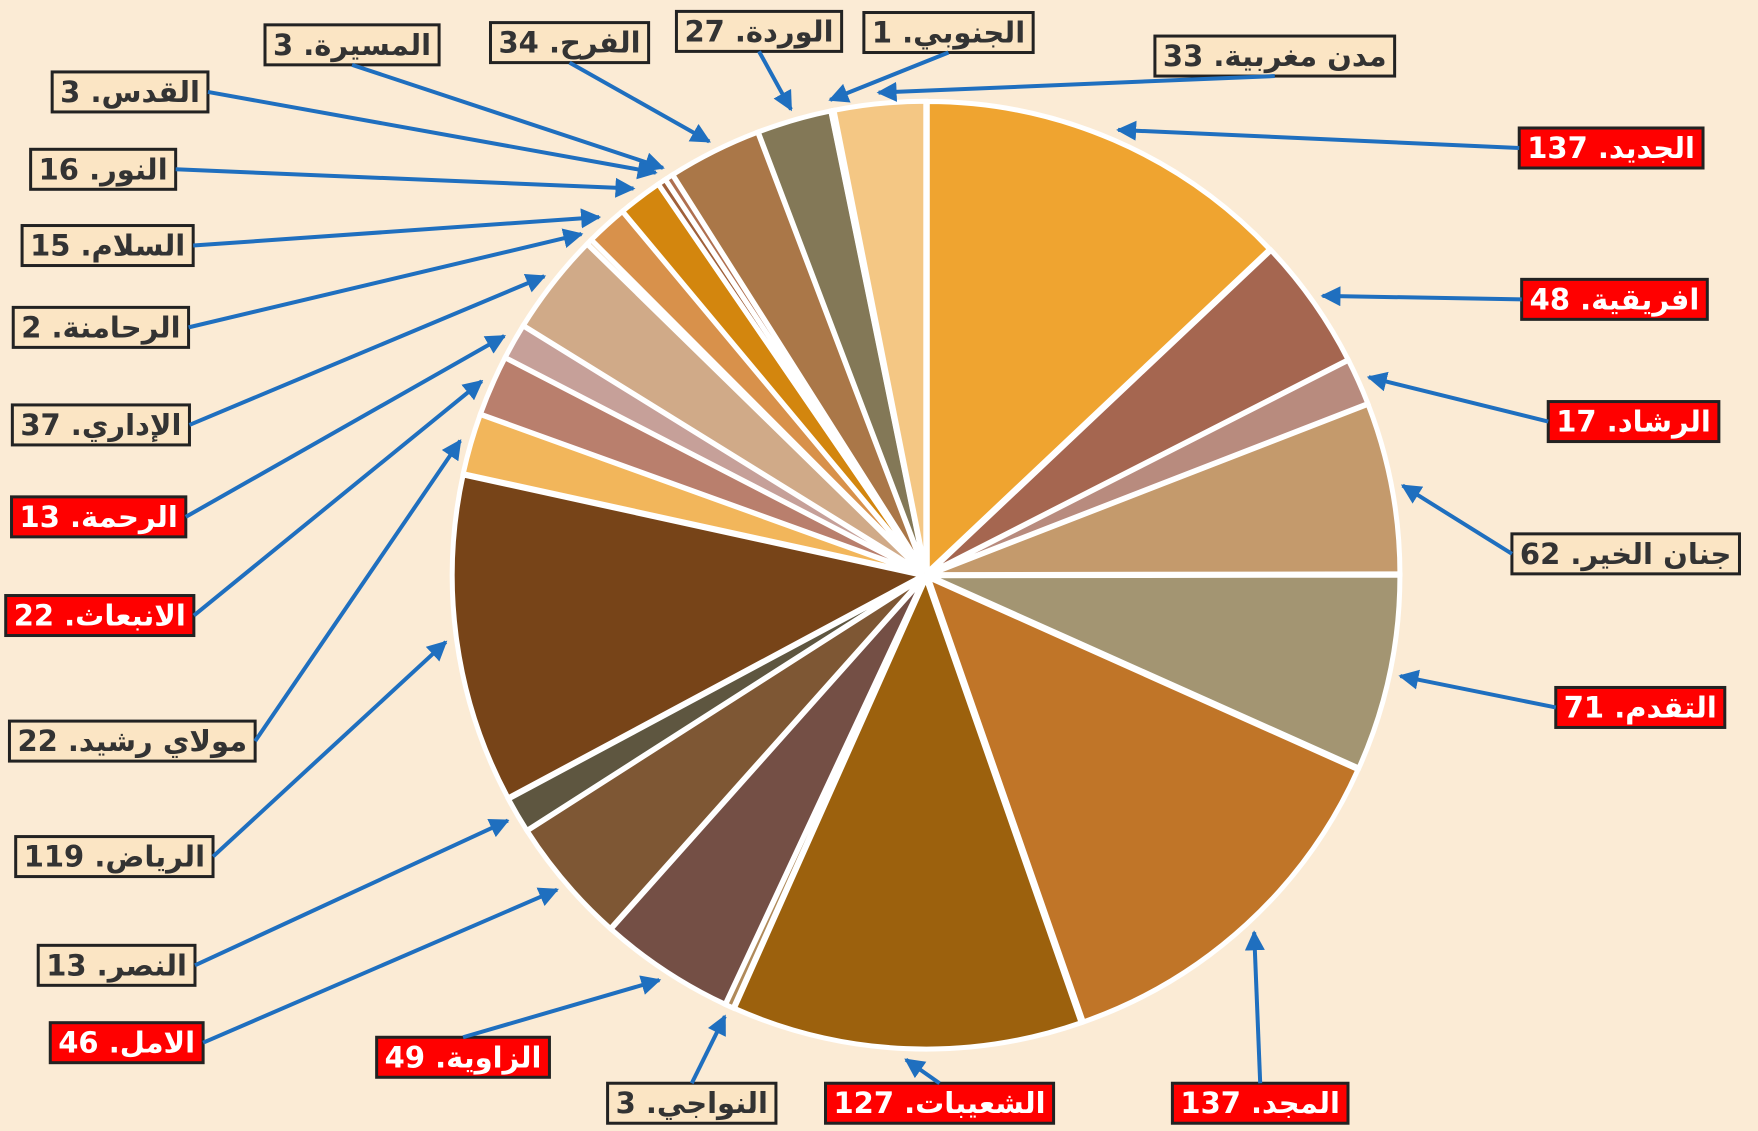 This screenshot has height=1131, width=1758. I want to click on data-label: الرشاد. 17, so click(1633, 422).